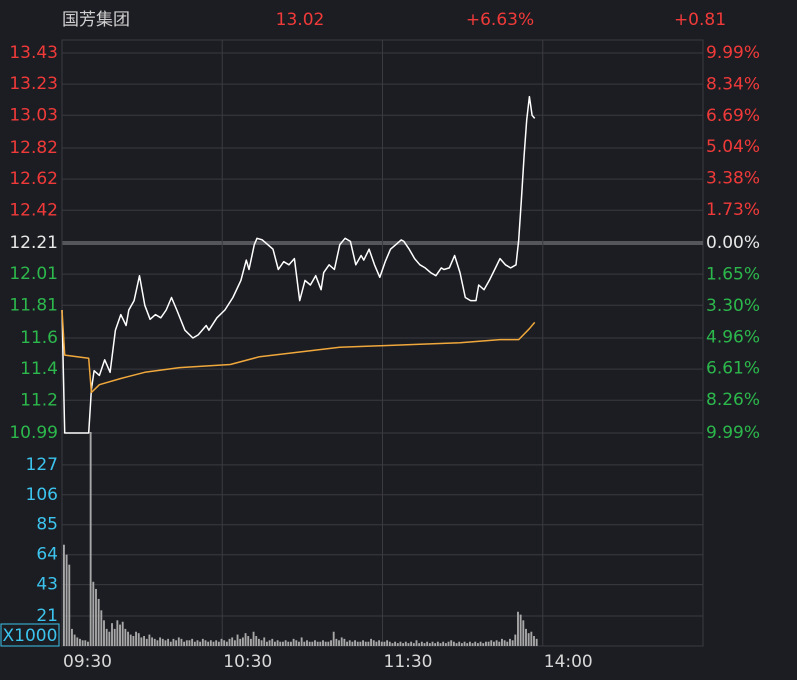 Image resolution: width=797 pixels, height=680 pixels. Describe the element at coordinates (33, 148) in the screenshot. I see `y-tick-label: 12.82` at that location.